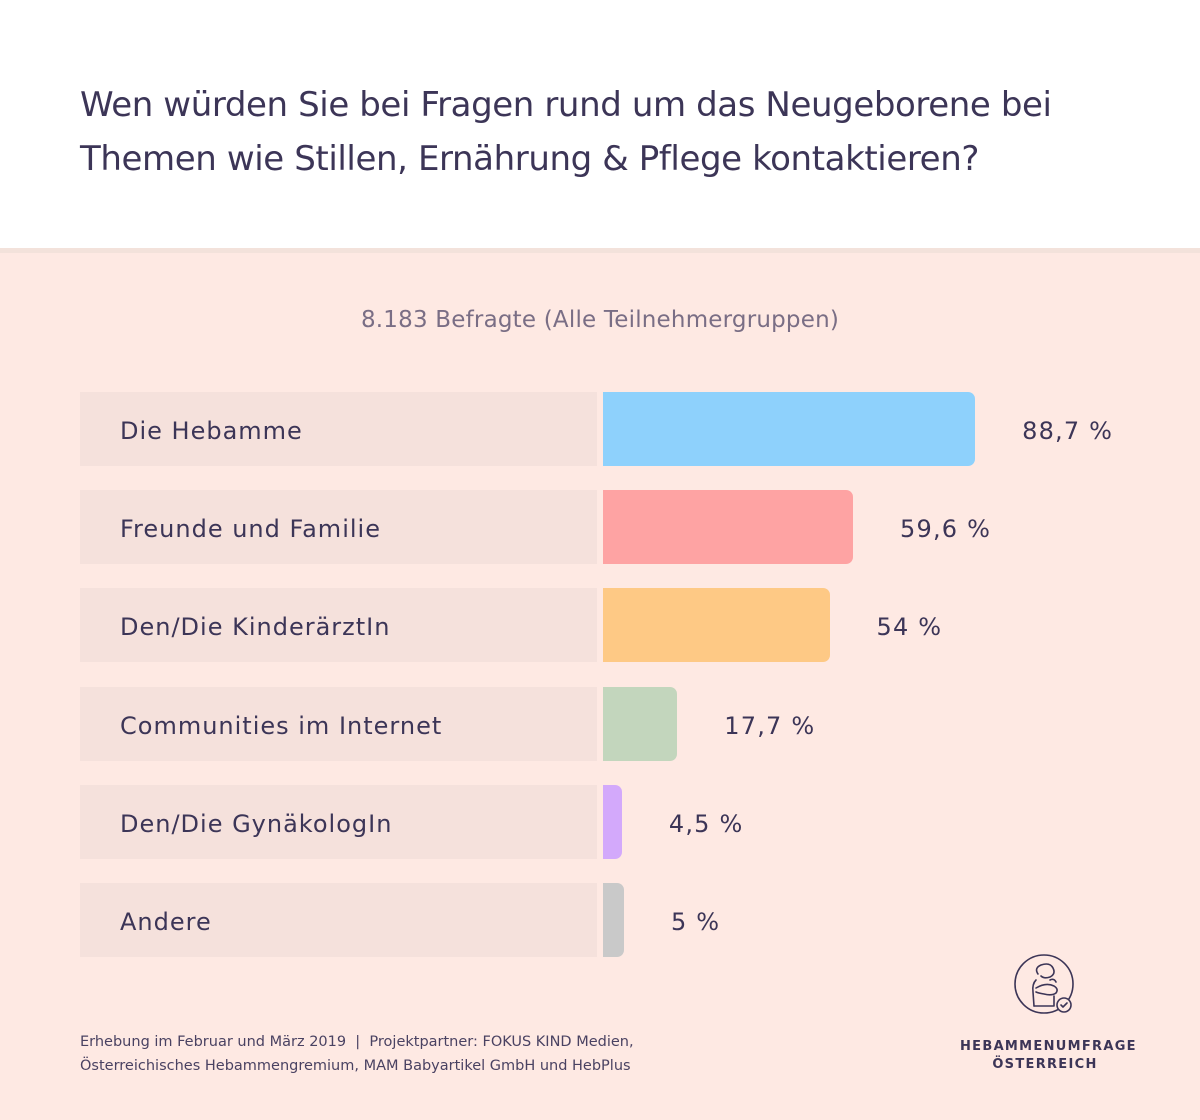 The height and width of the screenshot is (1120, 1200). Describe the element at coordinates (600, 625) in the screenshot. I see `bar-row: Den/Die KinderärztIn 54 %` at that location.